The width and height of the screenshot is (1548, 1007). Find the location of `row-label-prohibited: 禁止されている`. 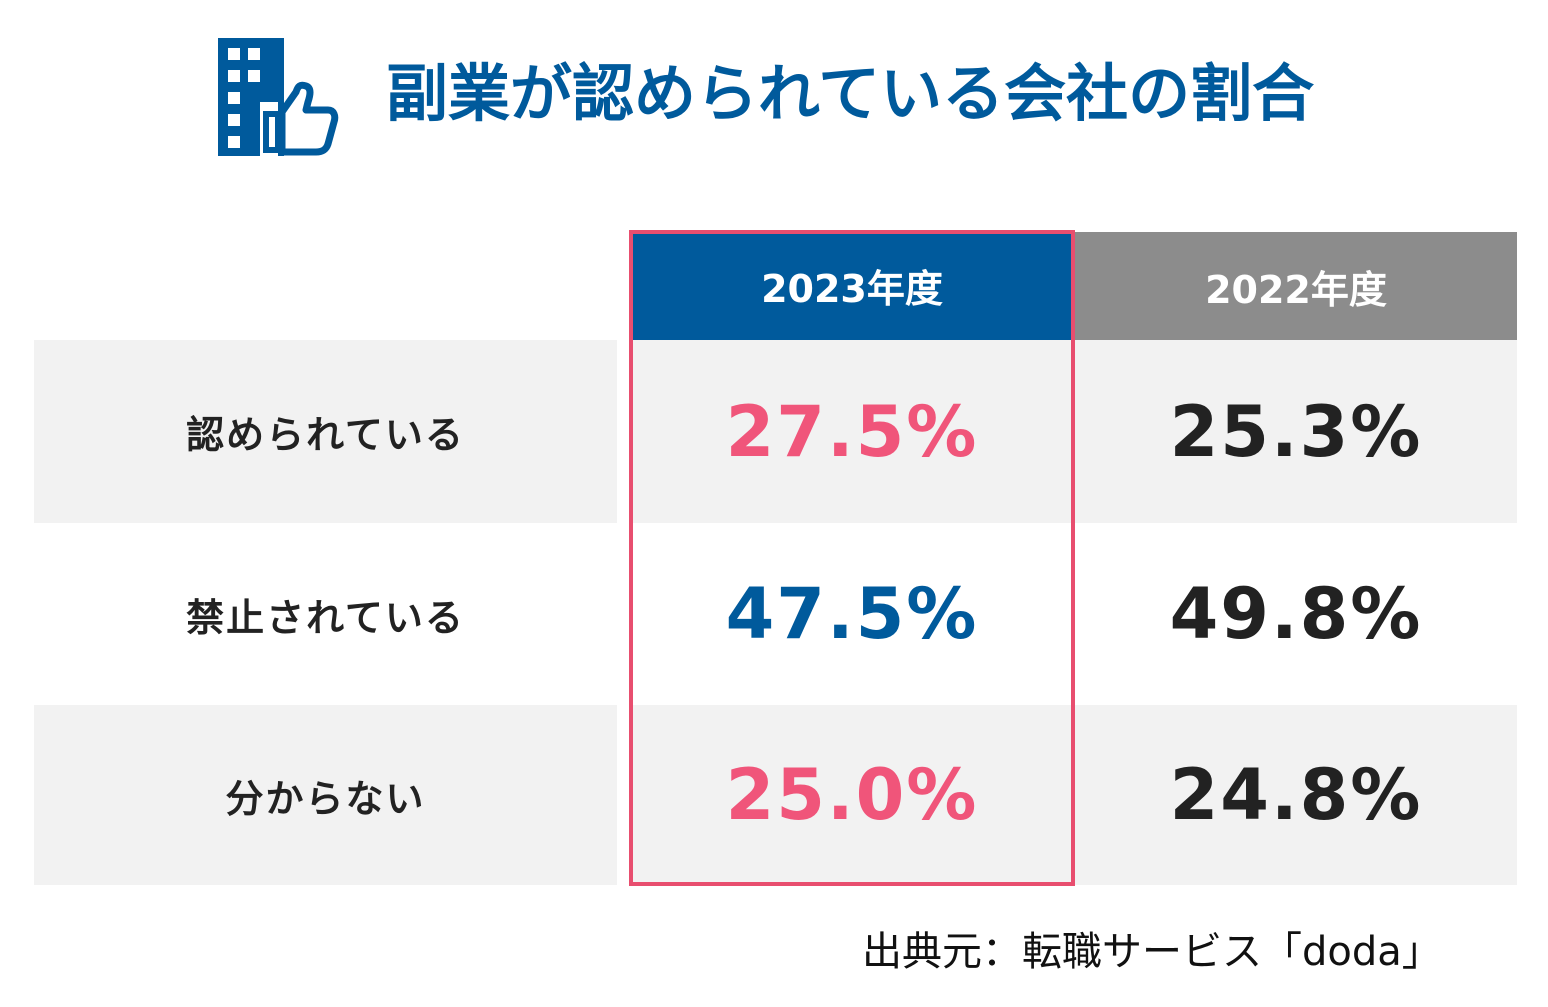

row-label-prohibited: 禁止されている is located at coordinates (325, 617).